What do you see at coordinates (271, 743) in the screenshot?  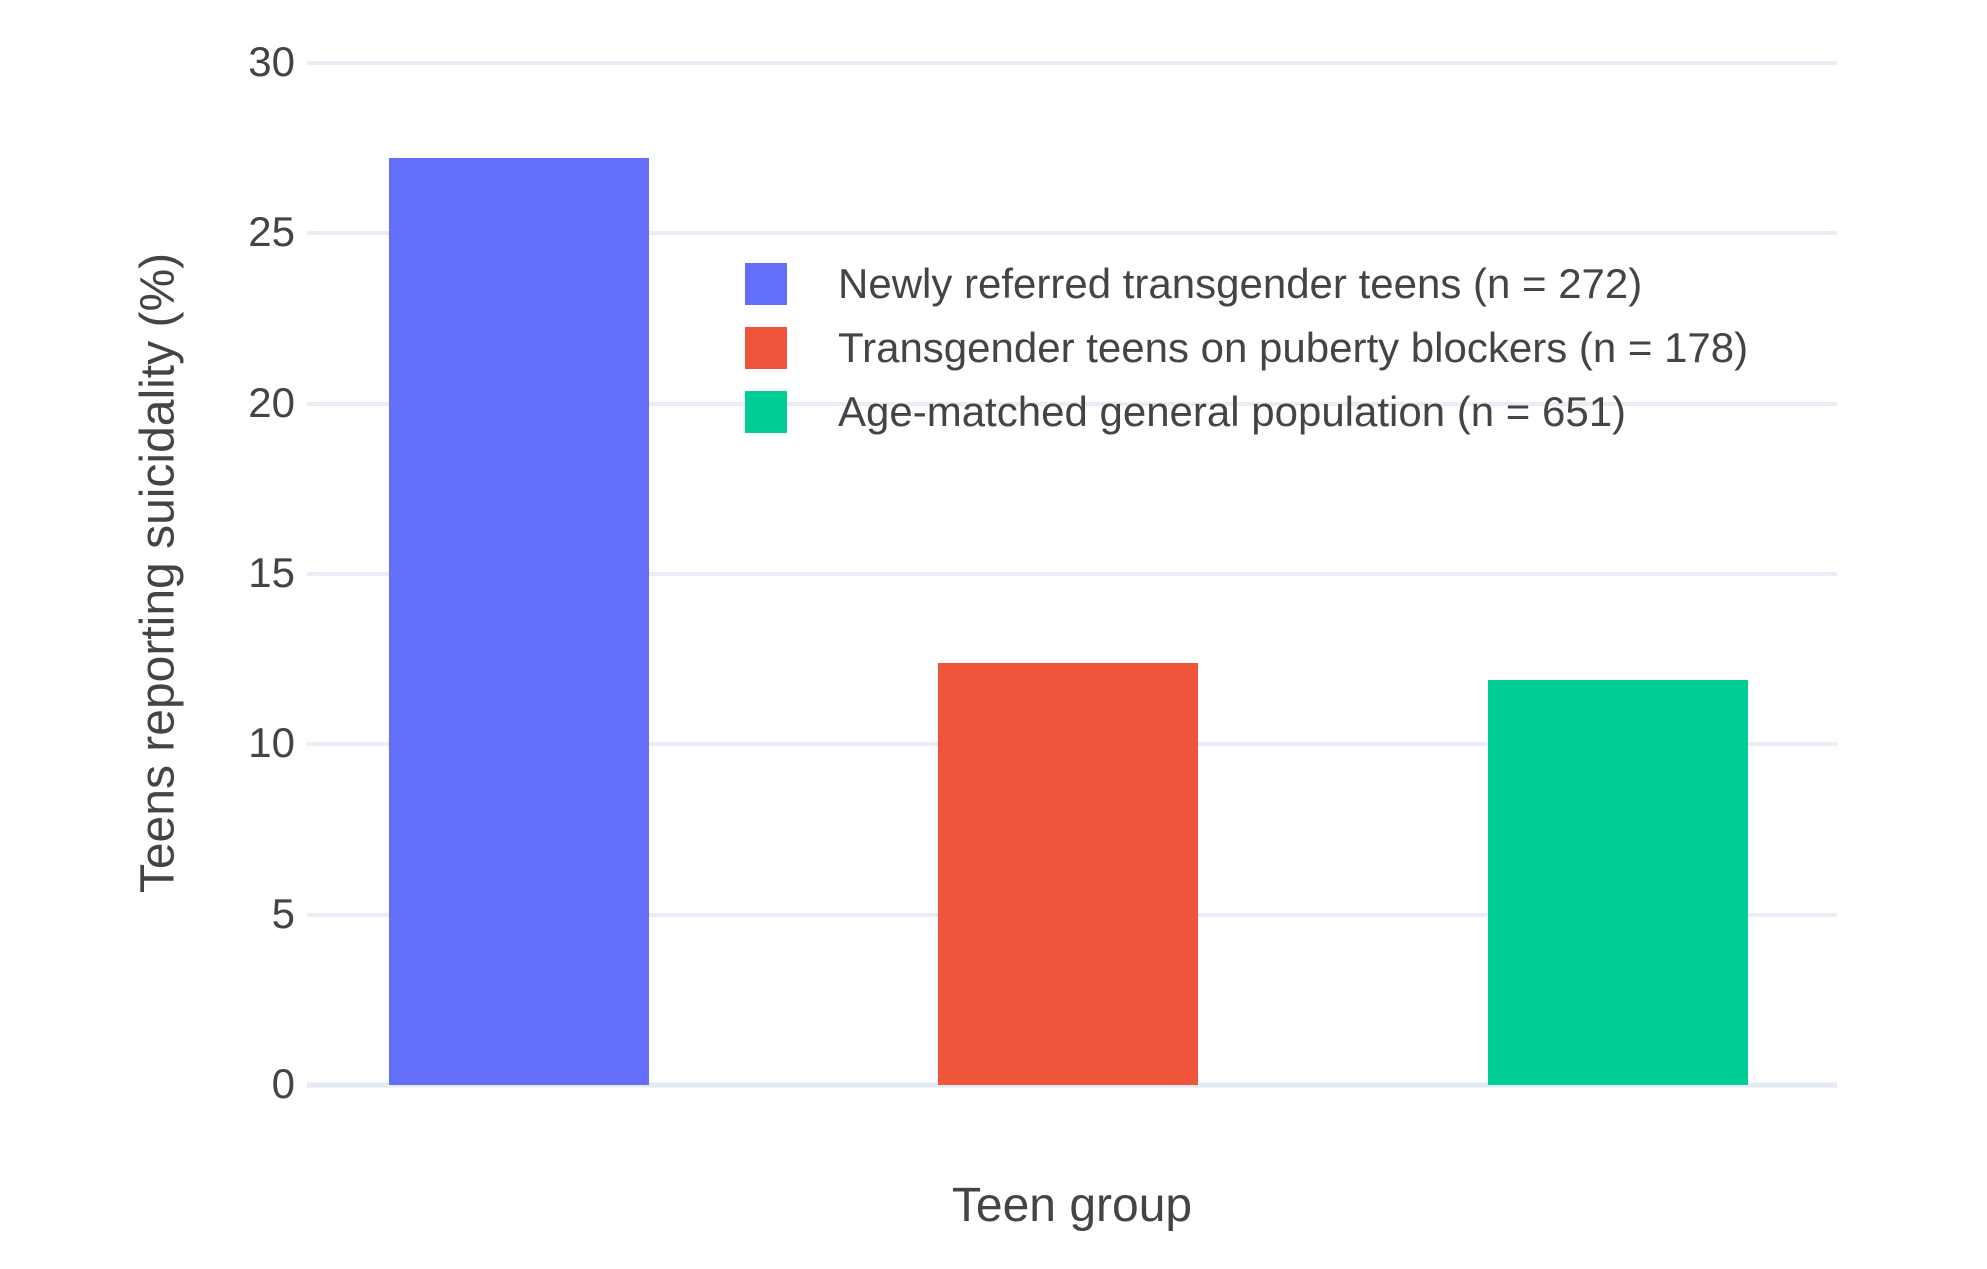 I see `y-tick-label: 10` at bounding box center [271, 743].